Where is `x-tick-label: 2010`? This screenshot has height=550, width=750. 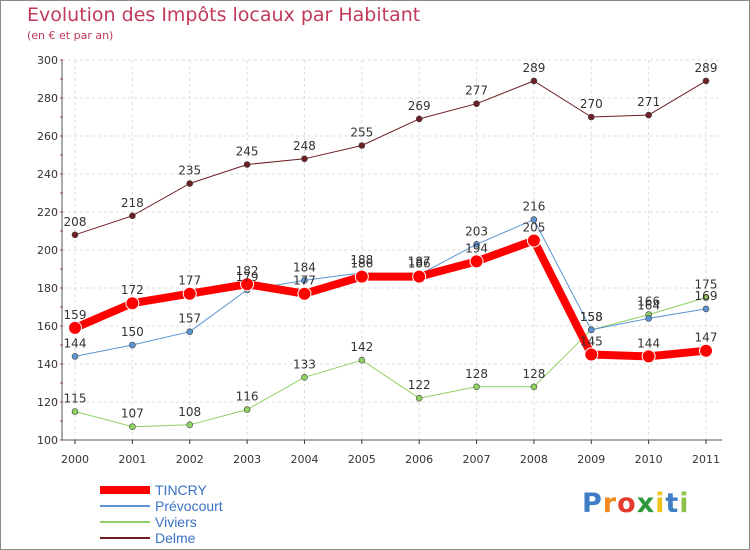 x-tick-label: 2010 is located at coordinates (649, 459).